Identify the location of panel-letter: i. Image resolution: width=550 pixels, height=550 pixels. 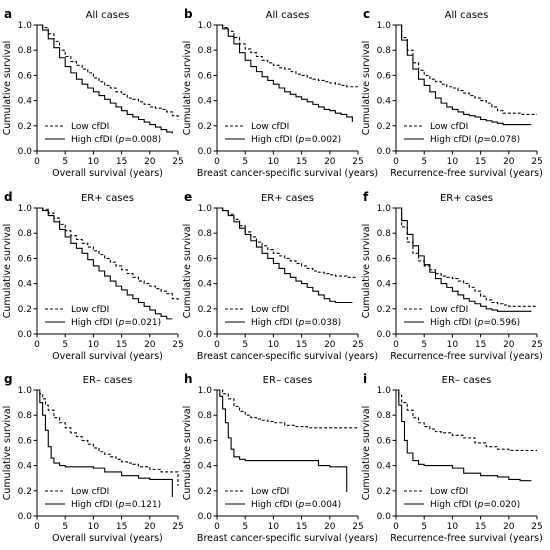
(365, 379).